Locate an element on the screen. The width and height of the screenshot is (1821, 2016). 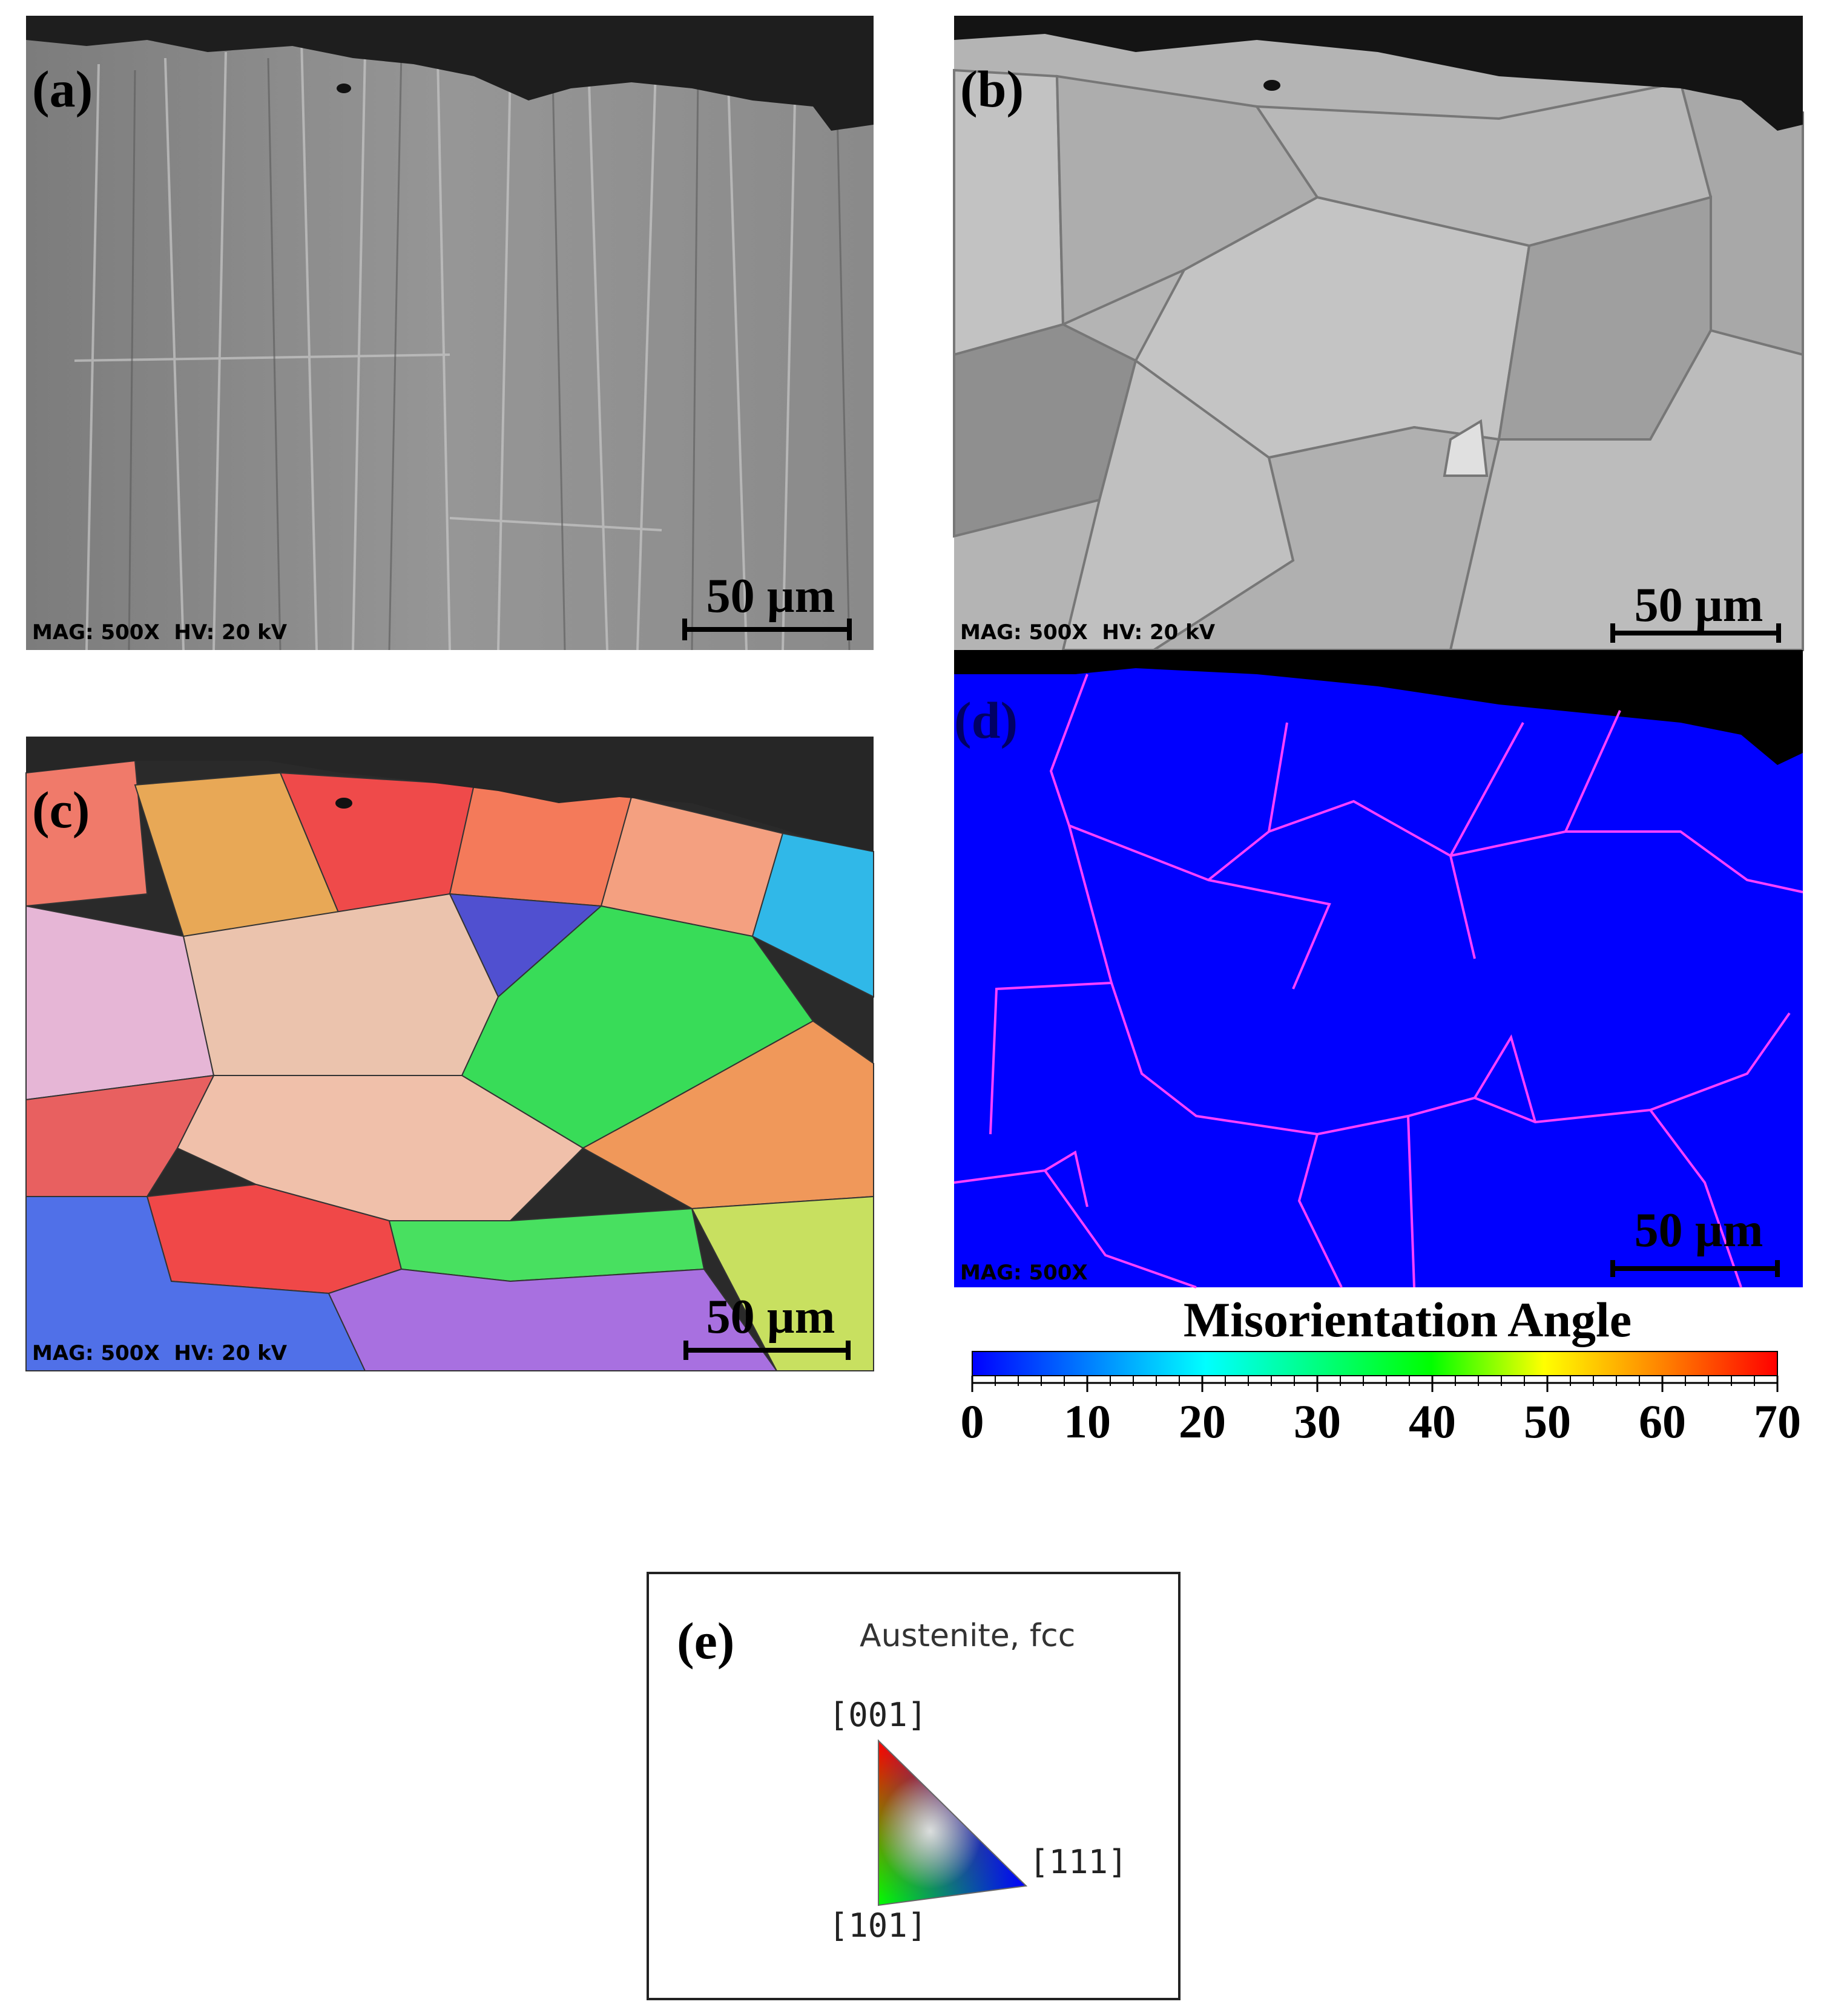
panel-a: (a) MAG: 500X HV: 20 kV 50 µm is located at coordinates (450, 334).